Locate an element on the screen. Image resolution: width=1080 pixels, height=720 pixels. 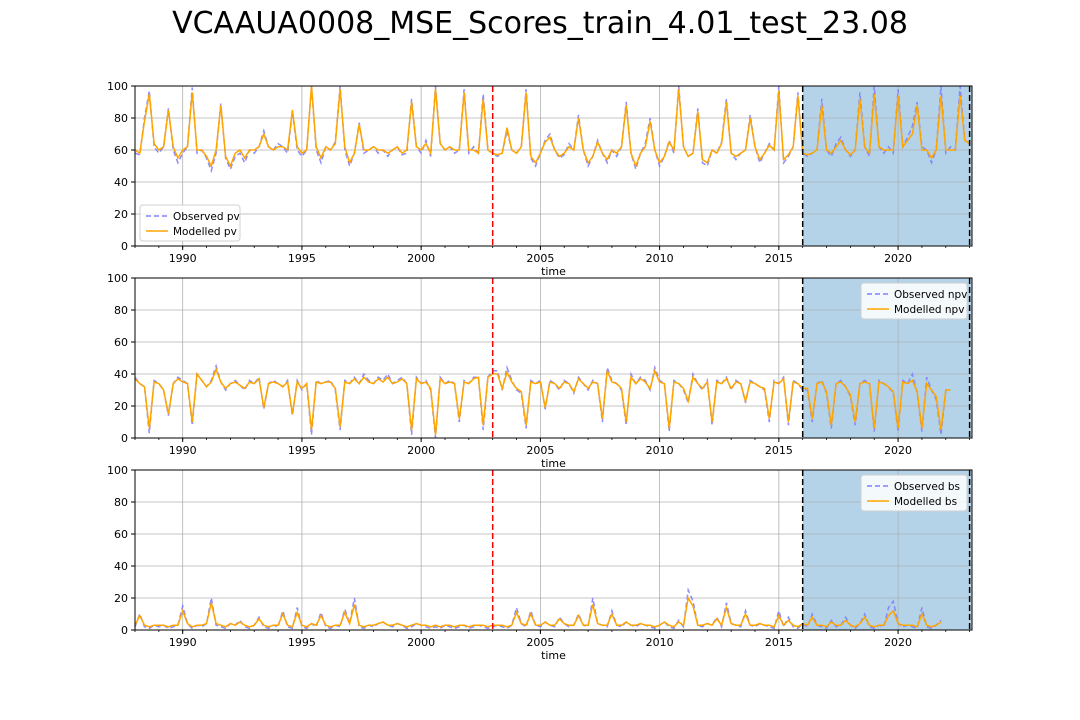
series-line-modelled-npv is located at coordinates (542, 401).